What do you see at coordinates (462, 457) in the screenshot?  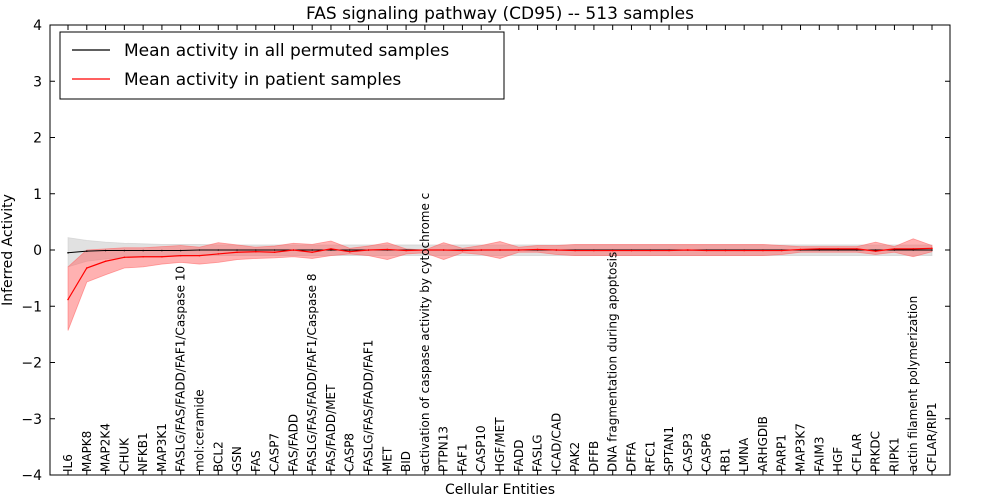 I see `x-tick-label: FAF1` at bounding box center [462, 457].